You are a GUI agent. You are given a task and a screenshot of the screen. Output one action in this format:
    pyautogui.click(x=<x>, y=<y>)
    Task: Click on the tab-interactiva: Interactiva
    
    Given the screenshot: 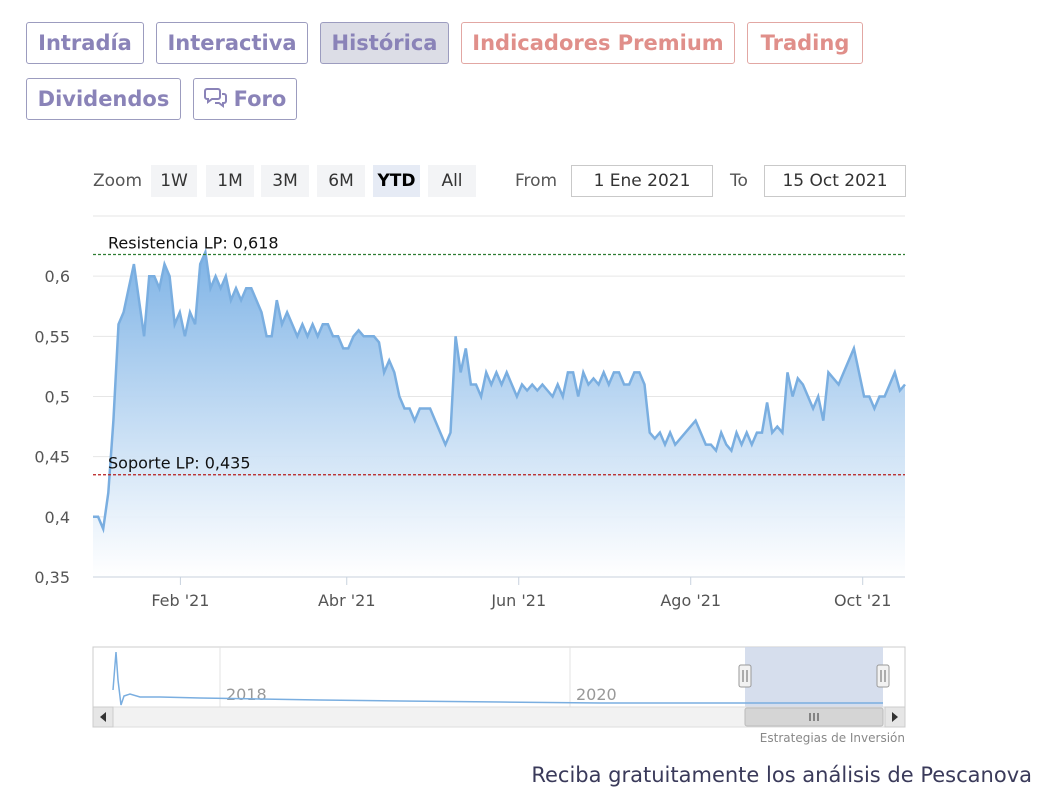 What is the action you would take?
    pyautogui.click(x=232, y=43)
    